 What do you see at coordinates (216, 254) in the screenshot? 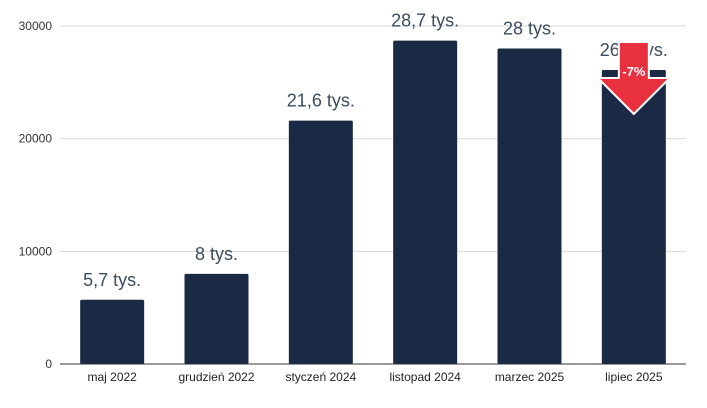
I see `data-label: 8 tys.` at bounding box center [216, 254].